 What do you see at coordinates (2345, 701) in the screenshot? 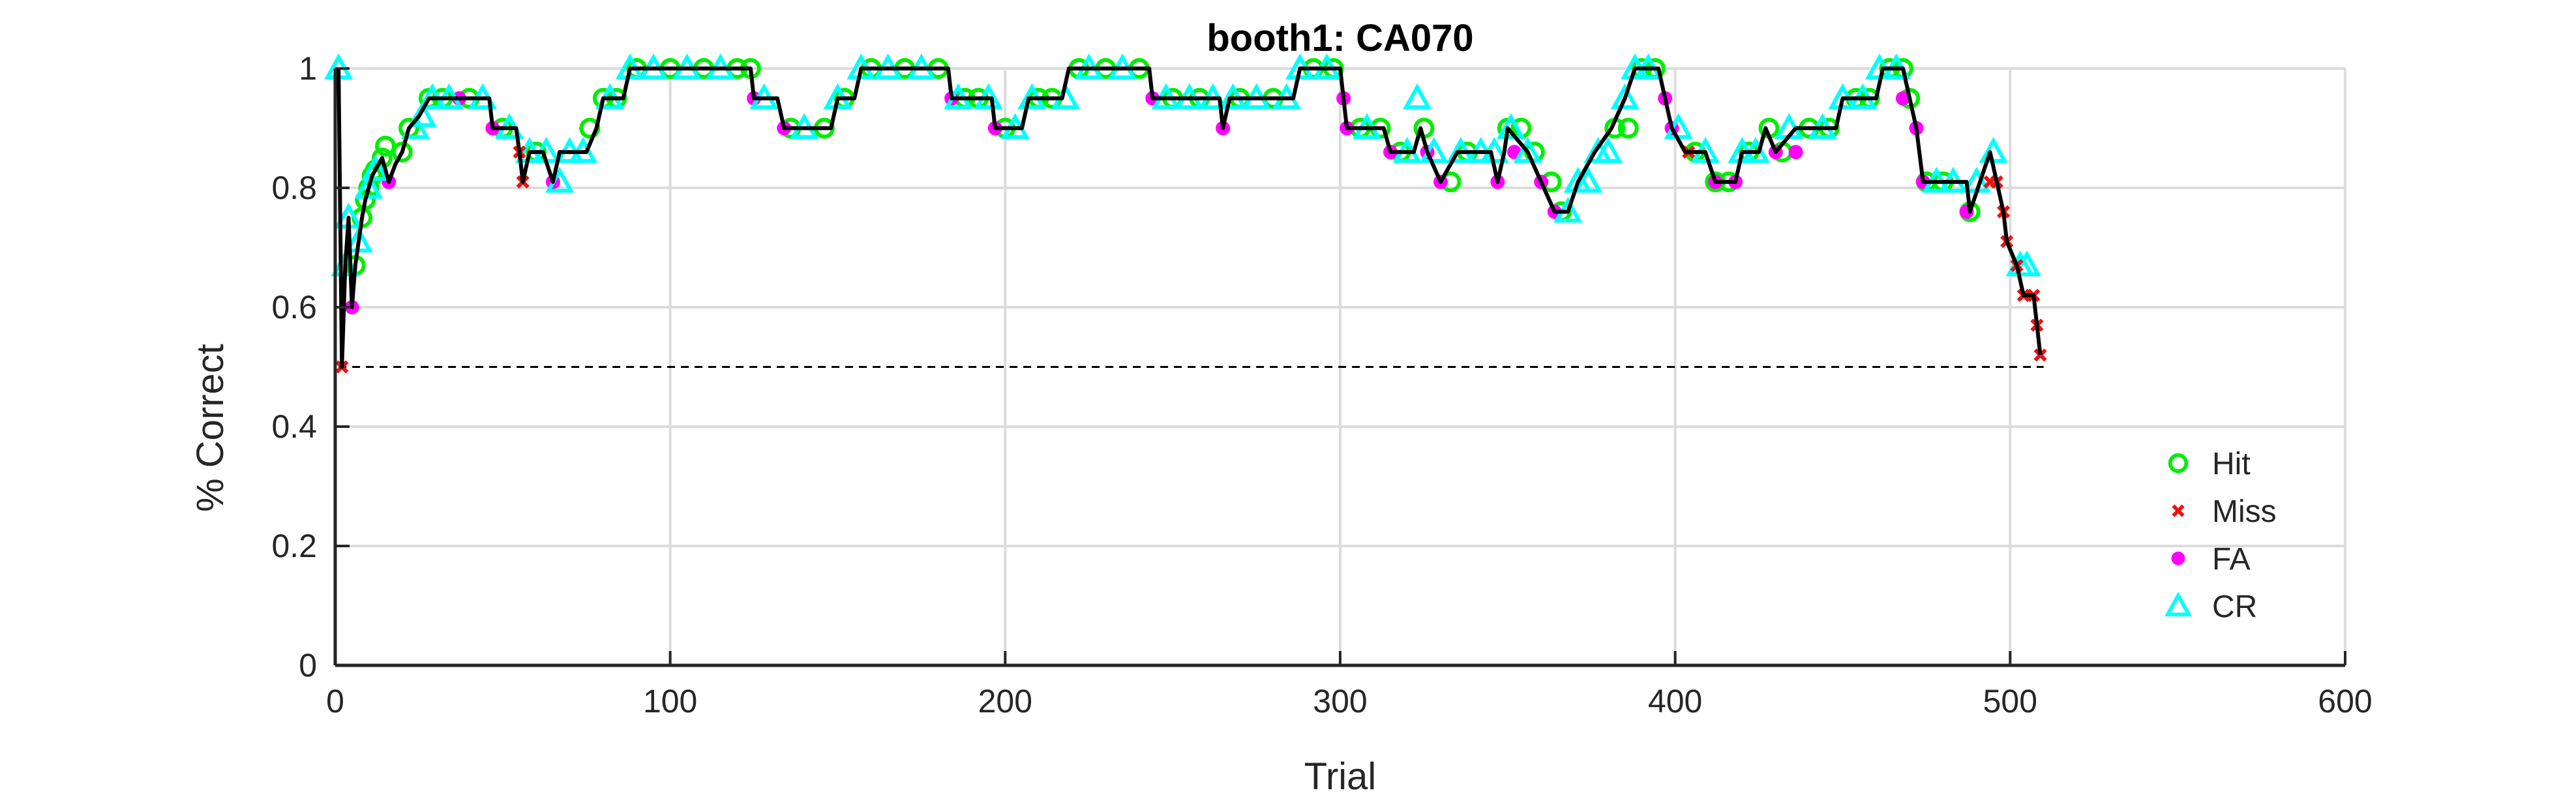
I see `x-tick-label: 600` at bounding box center [2345, 701].